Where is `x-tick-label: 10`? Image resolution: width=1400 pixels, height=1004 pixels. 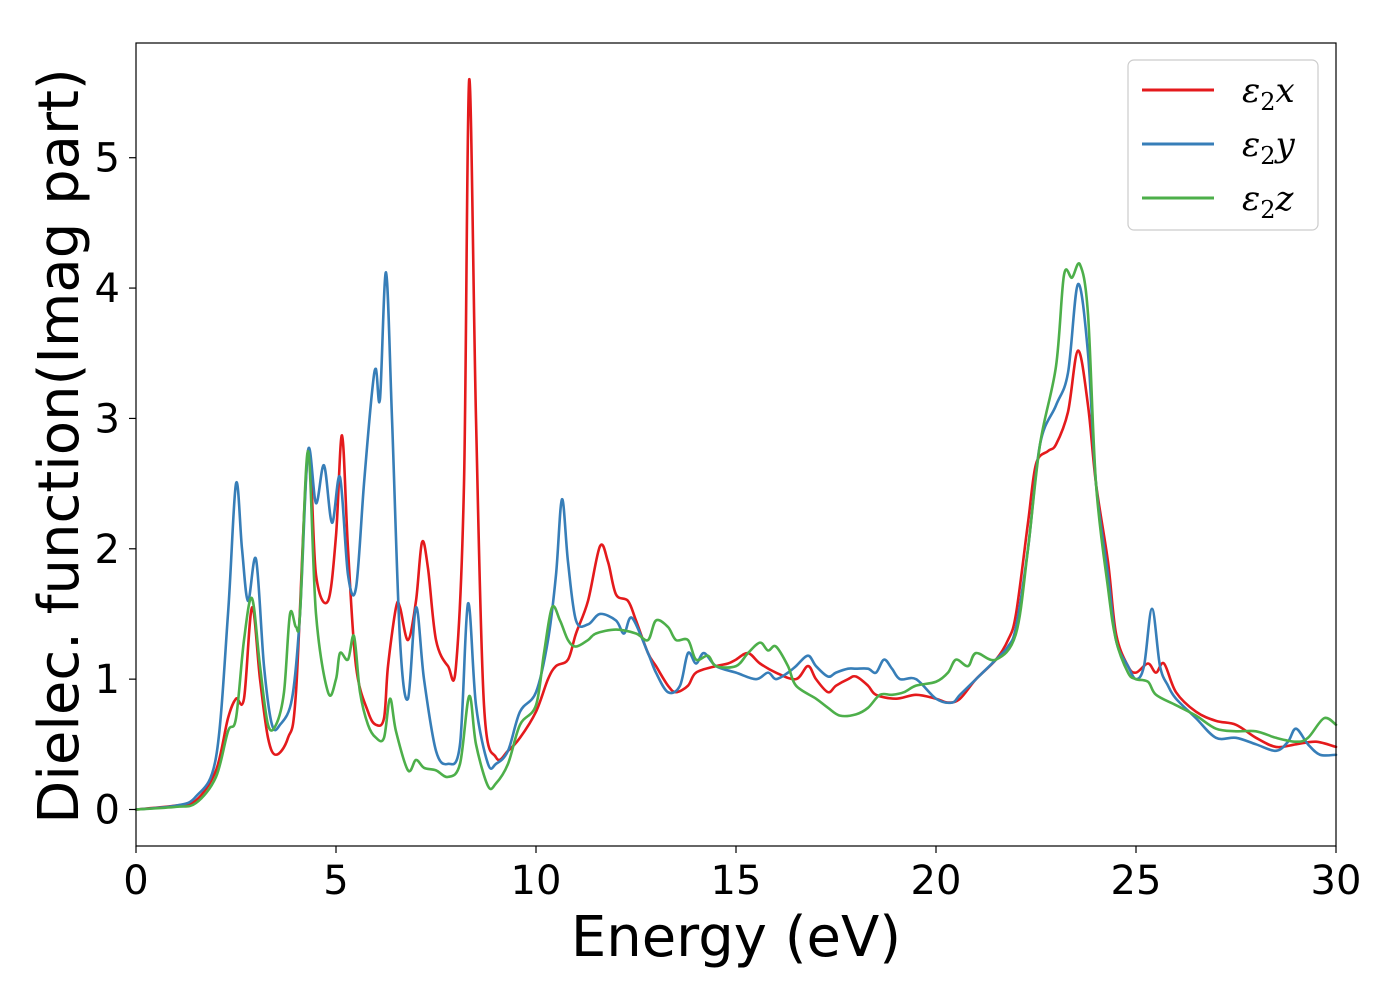
x-tick-label: 10 is located at coordinates (536, 881).